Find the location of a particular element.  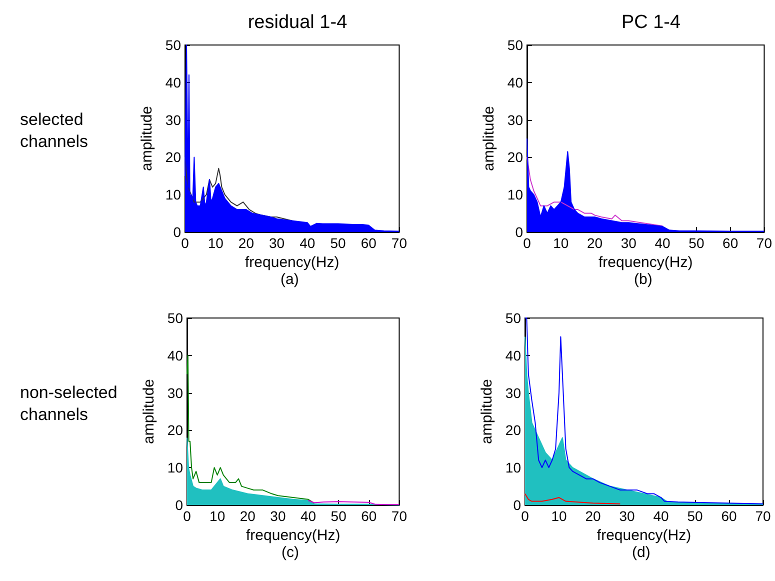

chart-title: PC 1-4 is located at coordinates (651, 22).